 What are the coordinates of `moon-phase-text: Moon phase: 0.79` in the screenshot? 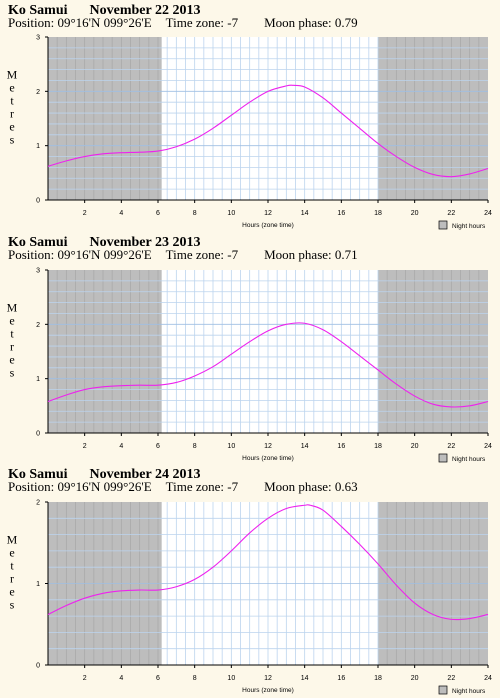 It's located at (311, 22).